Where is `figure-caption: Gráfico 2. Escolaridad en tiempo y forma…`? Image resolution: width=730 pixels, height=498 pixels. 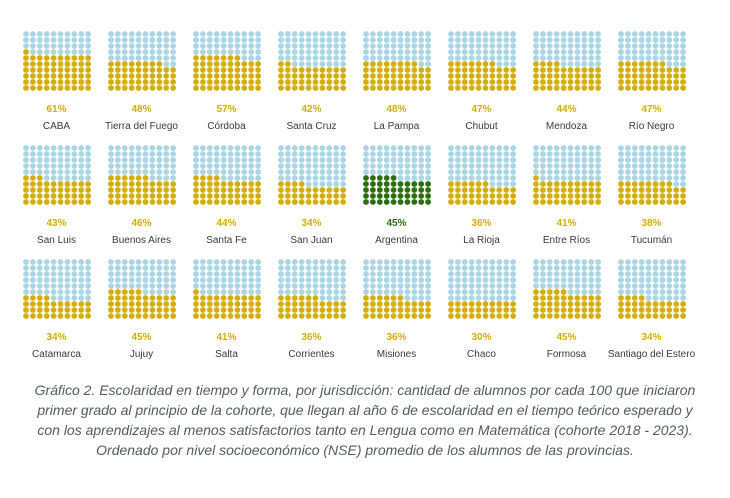 figure-caption: Gráfico 2. Escolaridad en tiempo y forma… is located at coordinates (365, 420).